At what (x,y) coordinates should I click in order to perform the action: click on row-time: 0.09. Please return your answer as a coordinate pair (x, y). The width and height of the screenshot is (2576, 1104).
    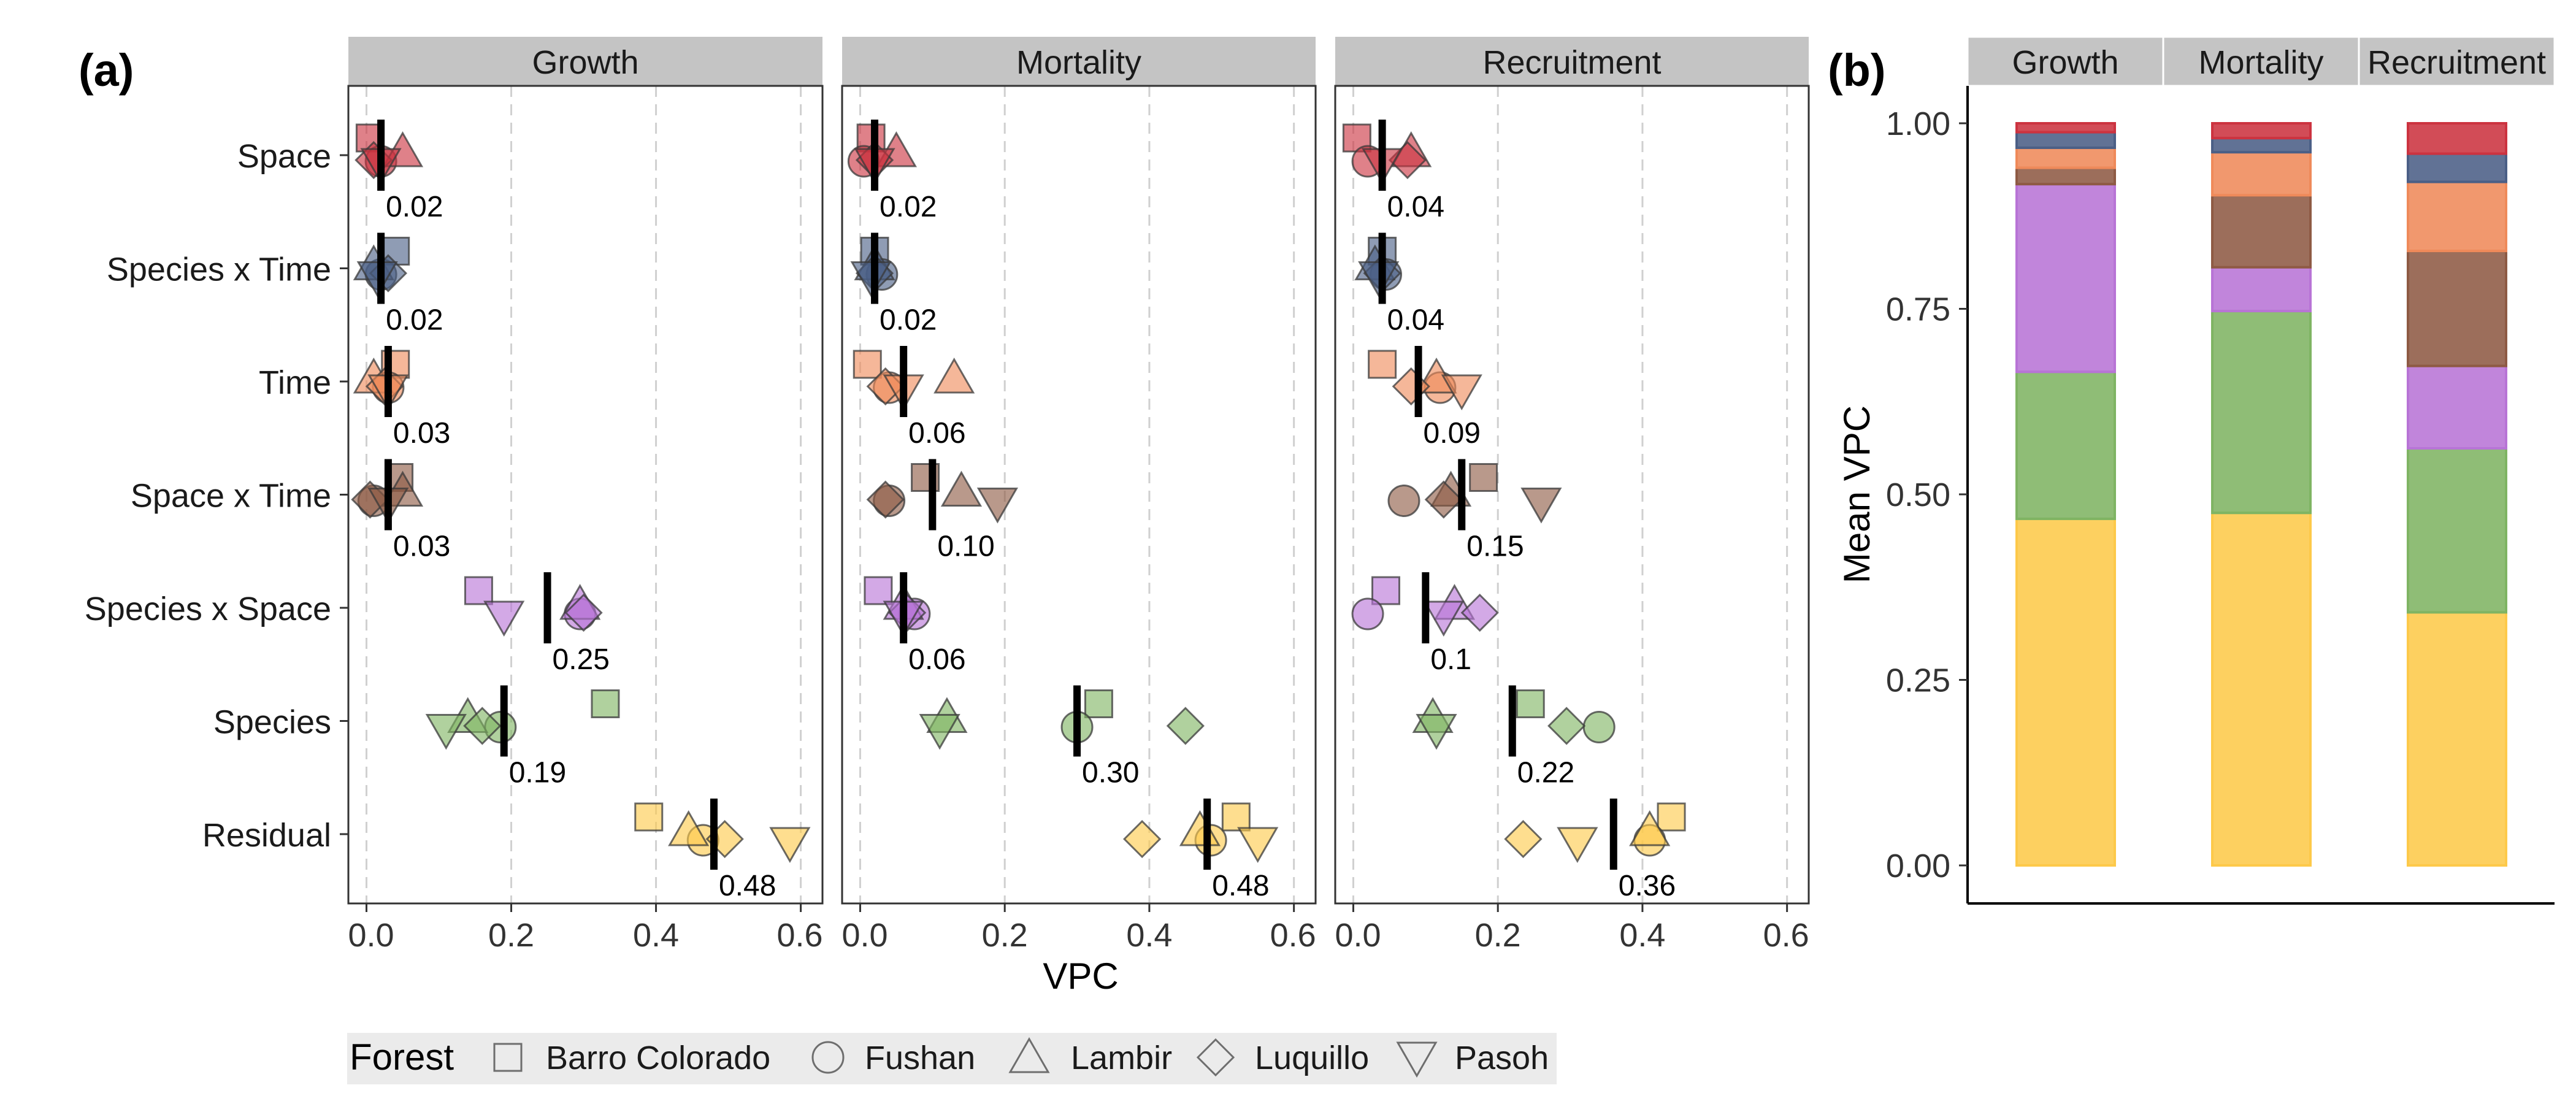
    Looking at the image, I should click on (1425, 398).